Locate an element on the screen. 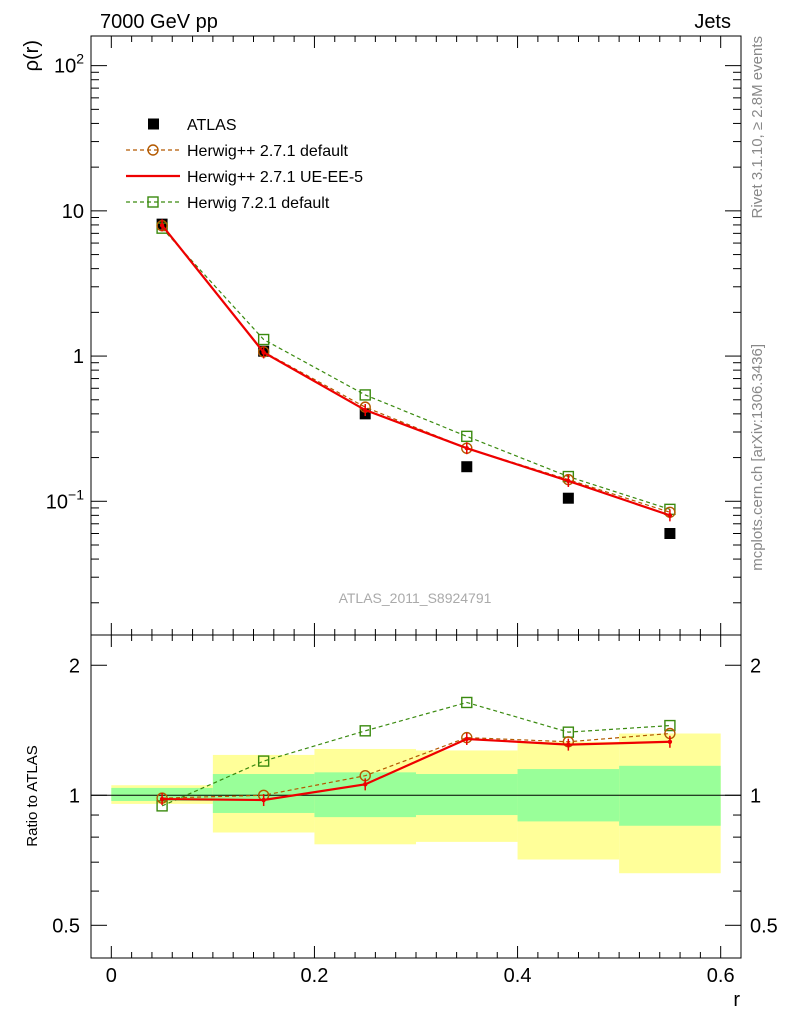  mcplots-label: mcplots.cern.ch [arXiv:1306.3436] is located at coordinates (757, 457).